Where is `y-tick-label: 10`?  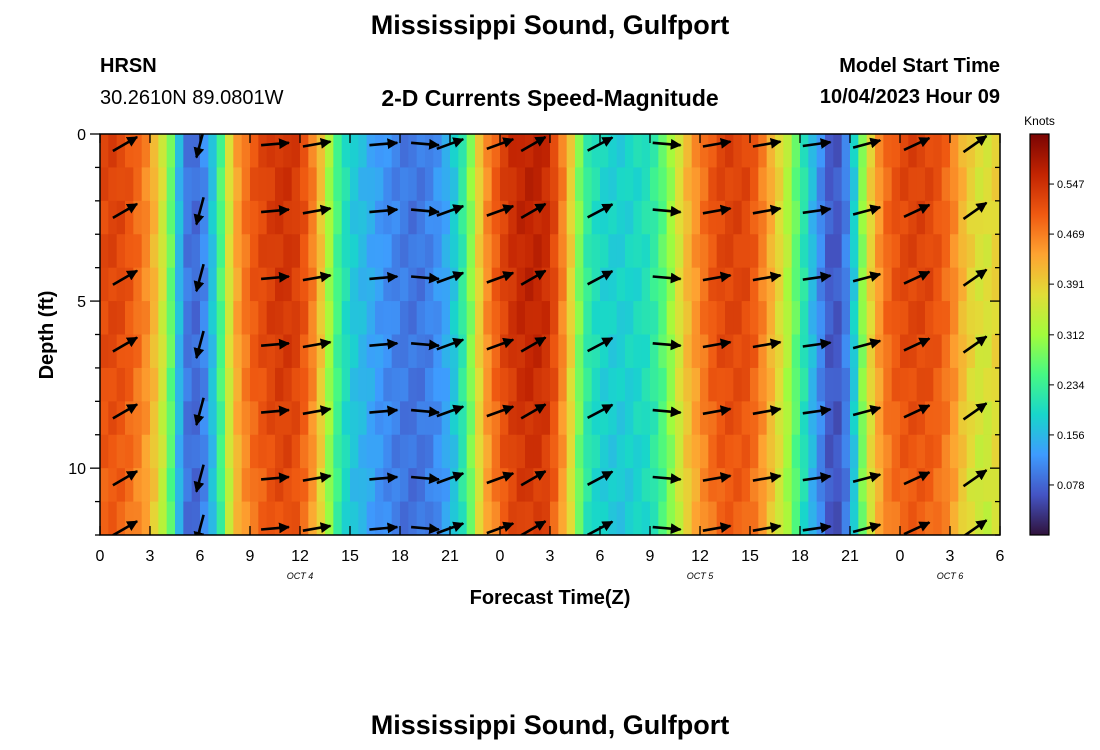
y-tick-label: 10 is located at coordinates (77, 469).